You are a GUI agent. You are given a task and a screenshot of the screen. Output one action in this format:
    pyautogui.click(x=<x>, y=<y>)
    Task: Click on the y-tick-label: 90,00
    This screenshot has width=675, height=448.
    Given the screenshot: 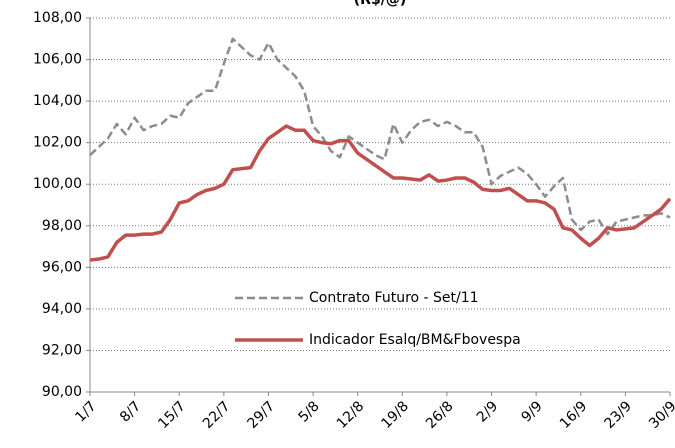 What is the action you would take?
    pyautogui.click(x=62, y=392)
    